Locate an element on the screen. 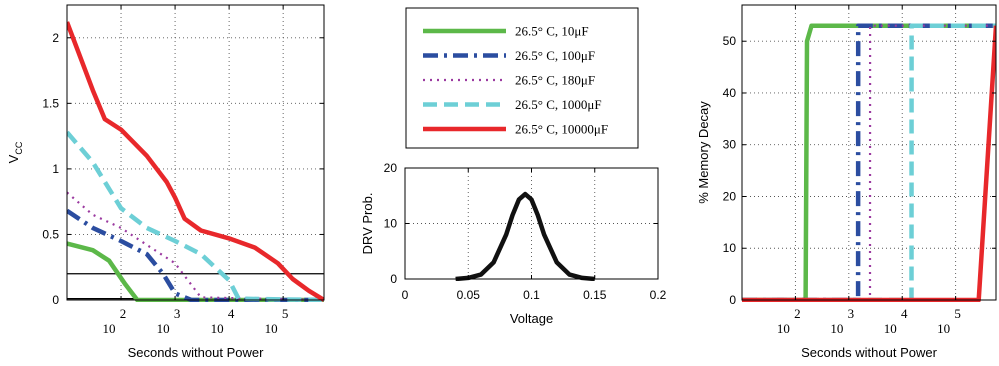 Image resolution: width=999 pixels, height=366 pixels. y-tick-label: 1.5 is located at coordinates (50, 103).